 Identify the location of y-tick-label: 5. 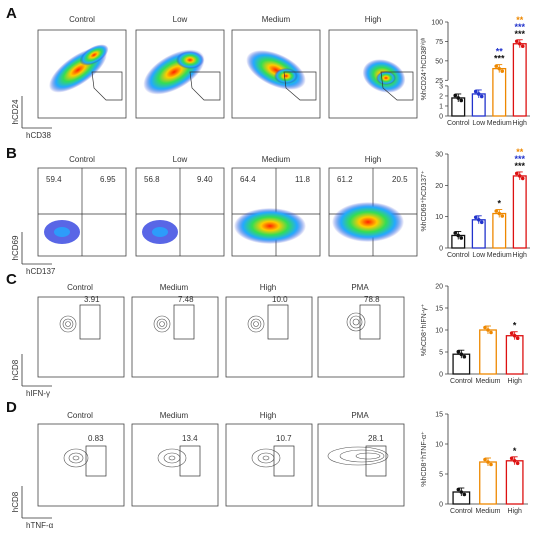
(441, 475).